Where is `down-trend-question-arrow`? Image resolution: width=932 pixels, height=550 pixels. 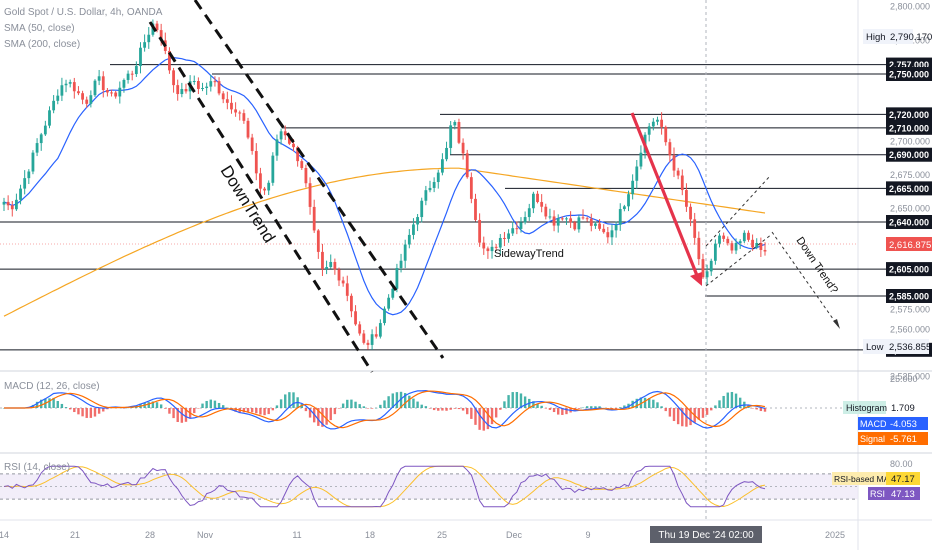
down-trend-question-arrow is located at coordinates (805, 280).